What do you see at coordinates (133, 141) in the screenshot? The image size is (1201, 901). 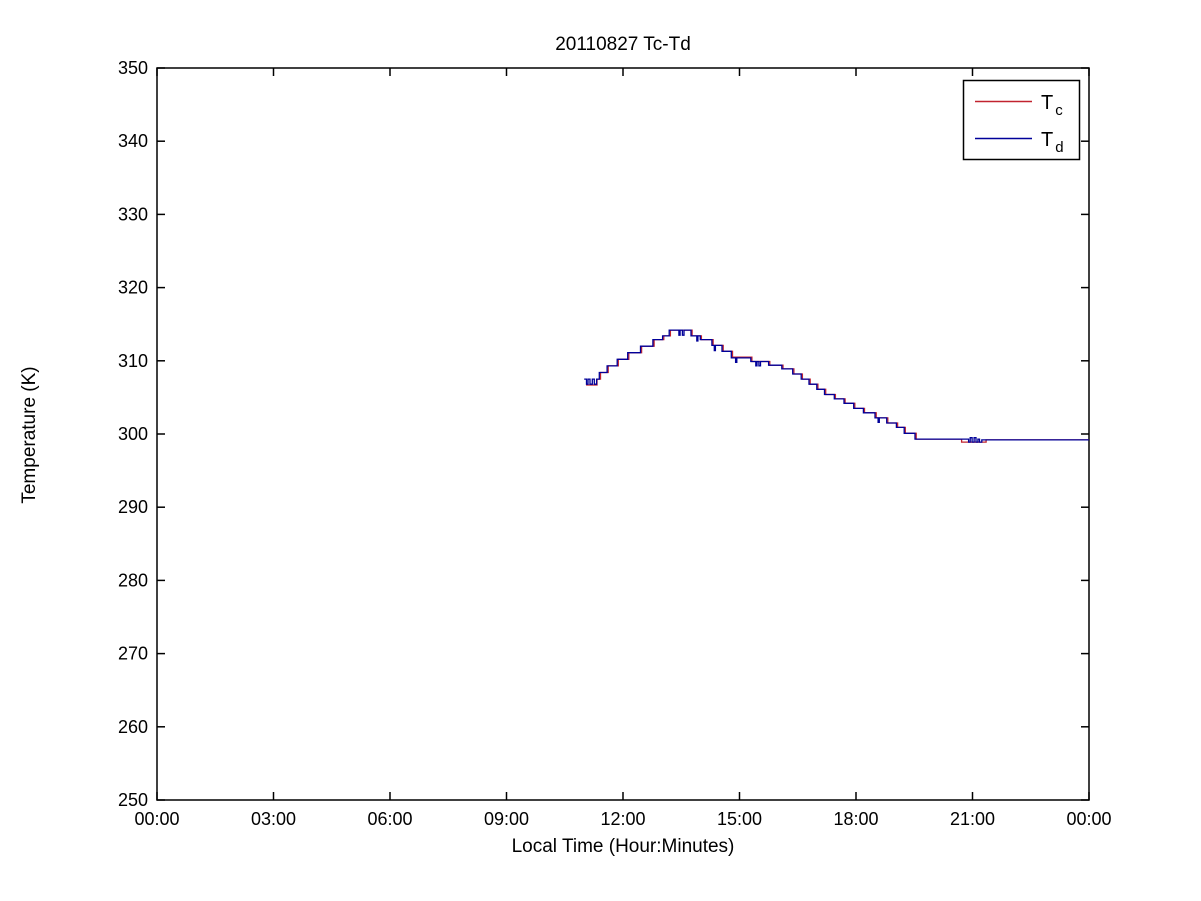 I see `y-tick-label: 340` at bounding box center [133, 141].